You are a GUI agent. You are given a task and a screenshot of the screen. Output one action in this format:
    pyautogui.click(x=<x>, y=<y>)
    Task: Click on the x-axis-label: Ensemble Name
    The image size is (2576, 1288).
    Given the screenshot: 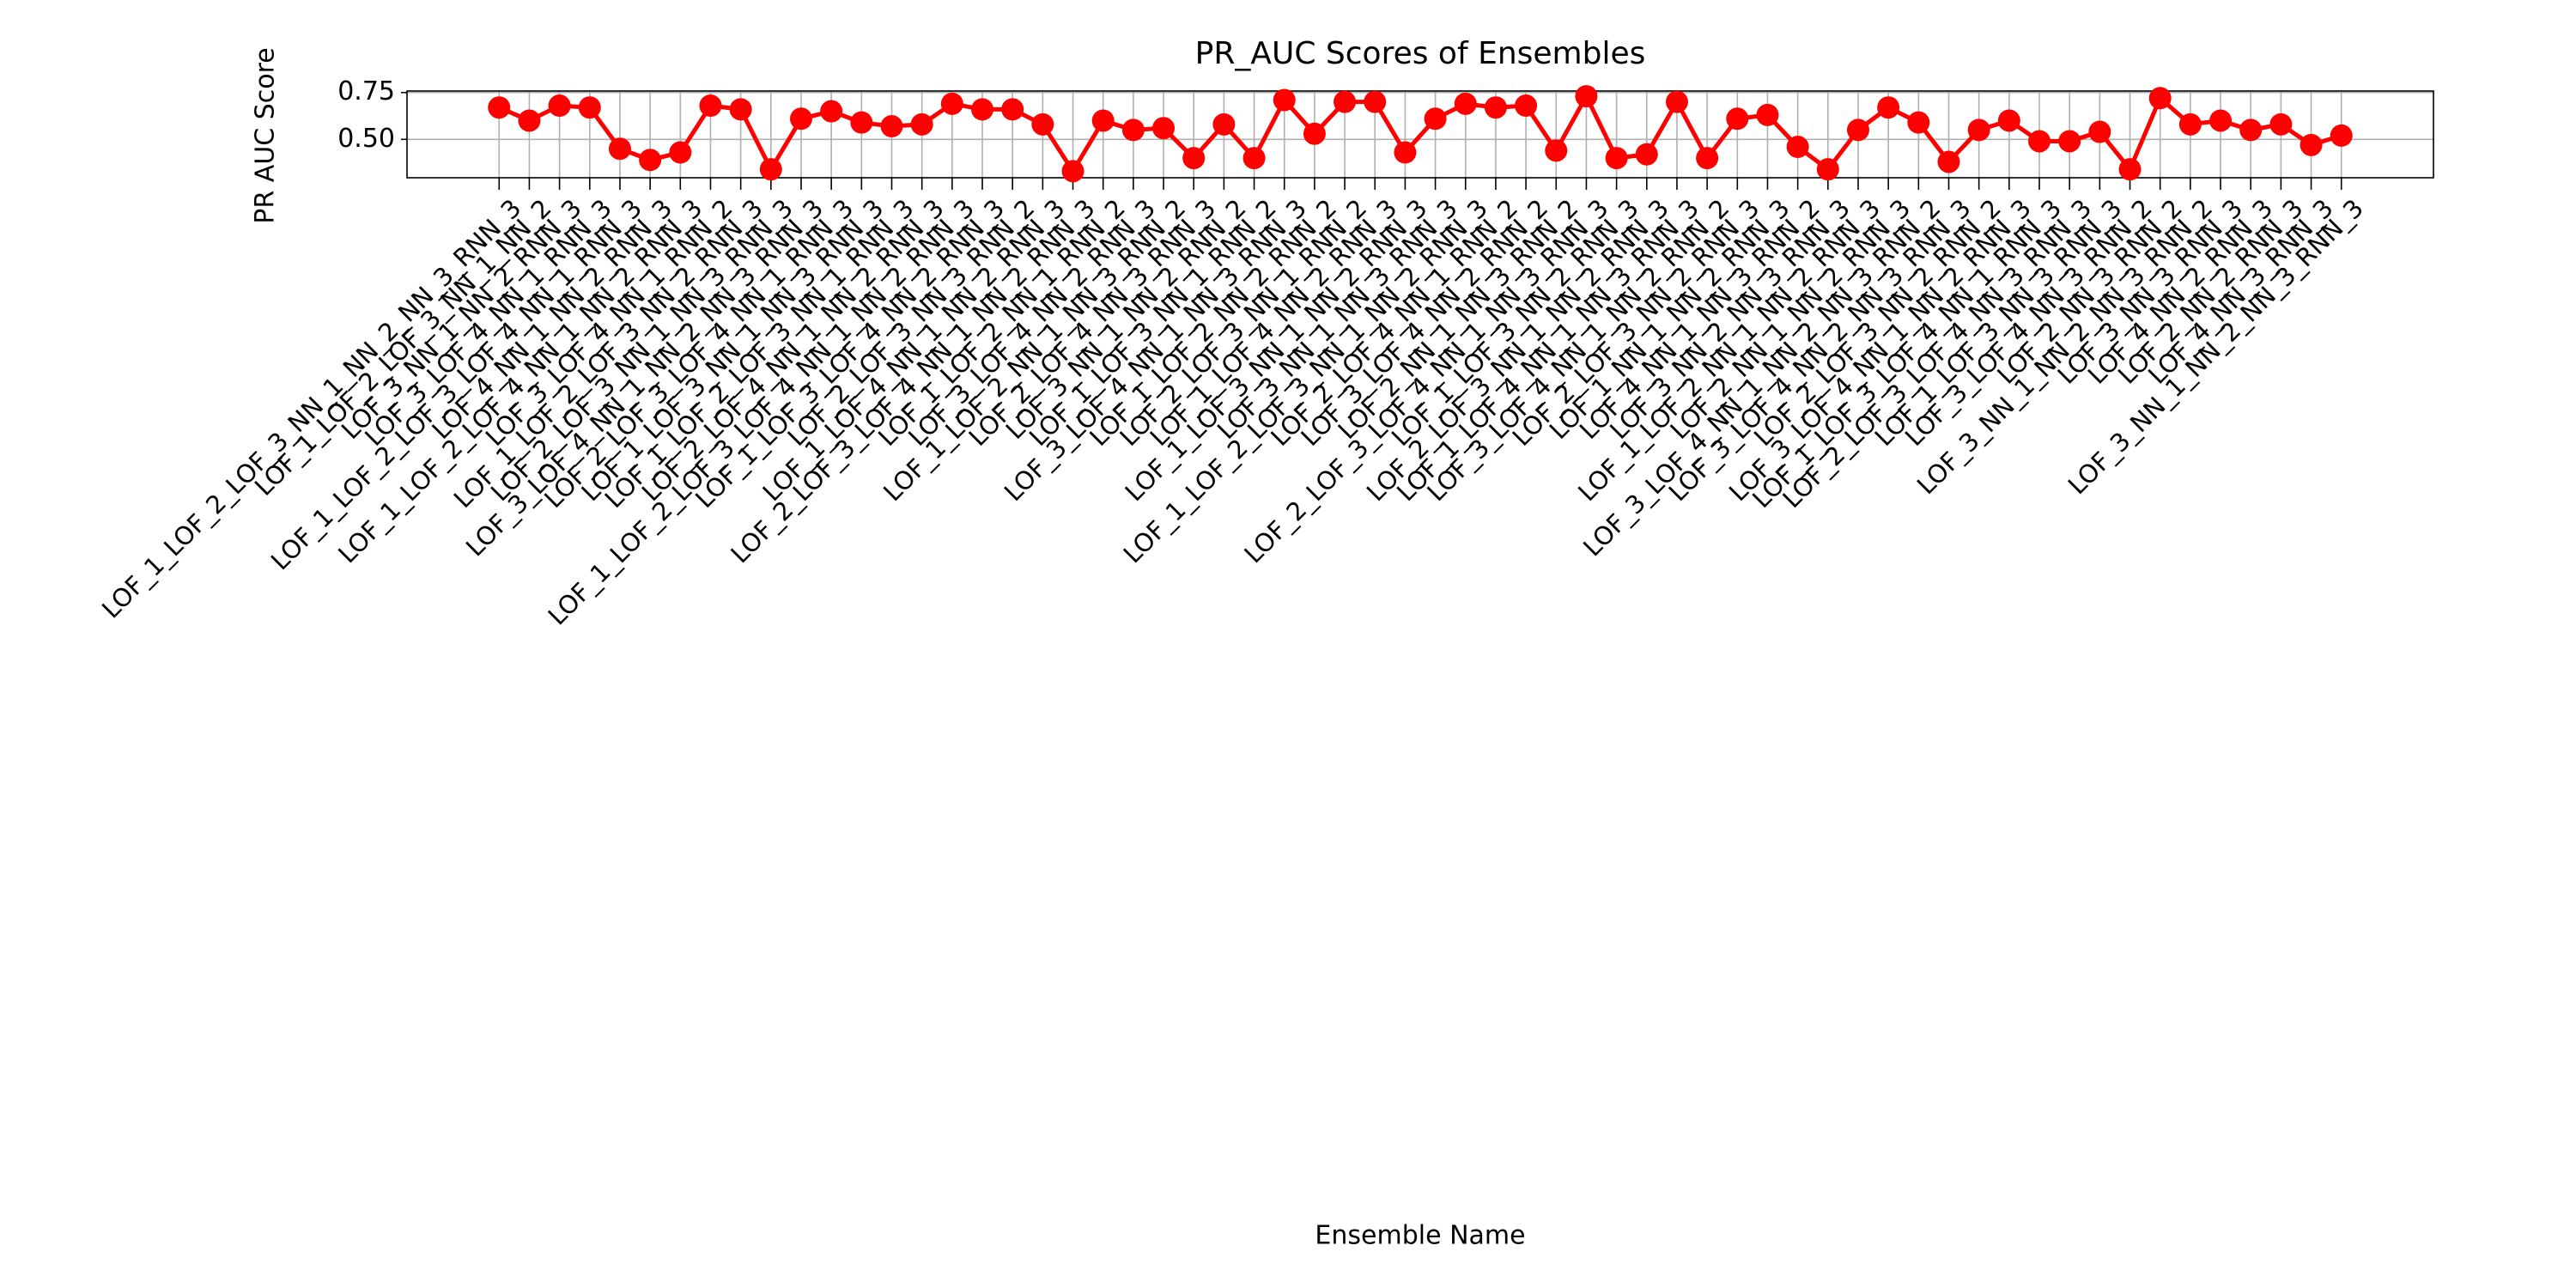 What is the action you would take?
    pyautogui.click(x=1420, y=1236)
    